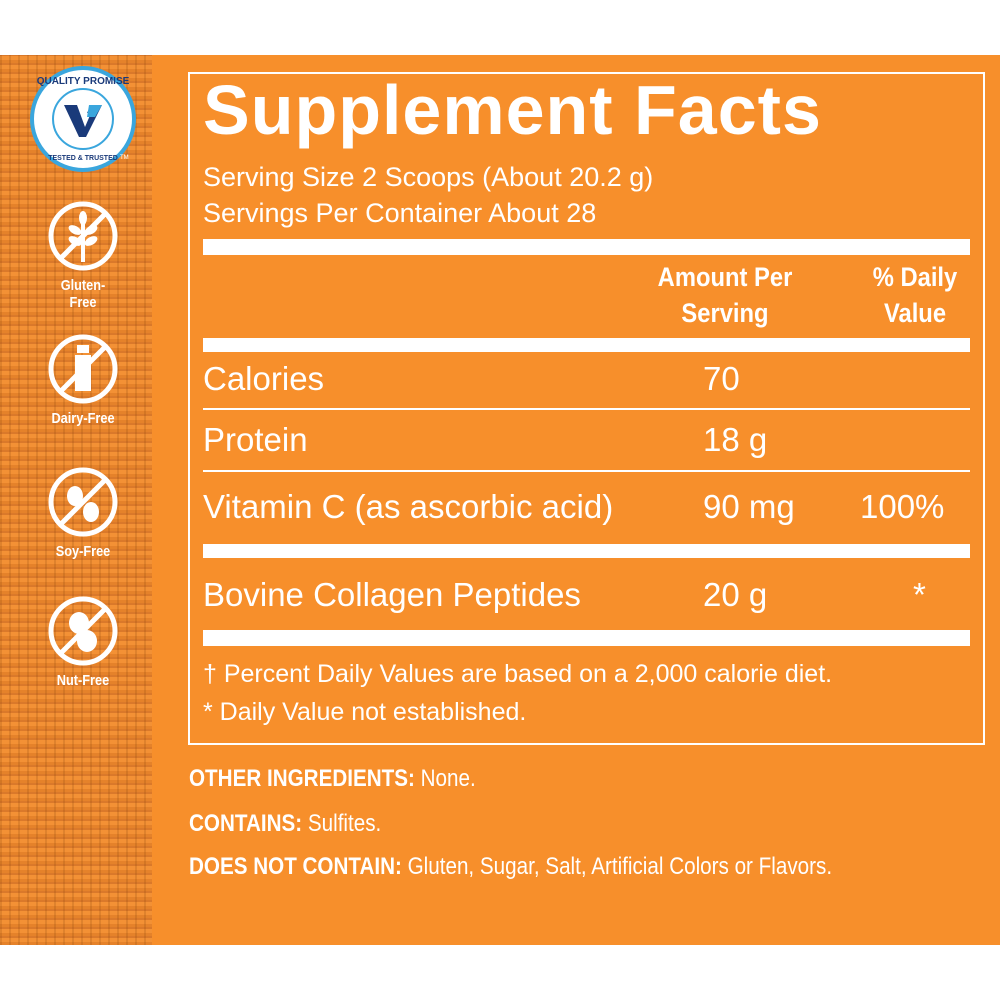 The image size is (1000, 1000). What do you see at coordinates (586, 382) in the screenshot?
I see `facts-row: Calories 70` at bounding box center [586, 382].